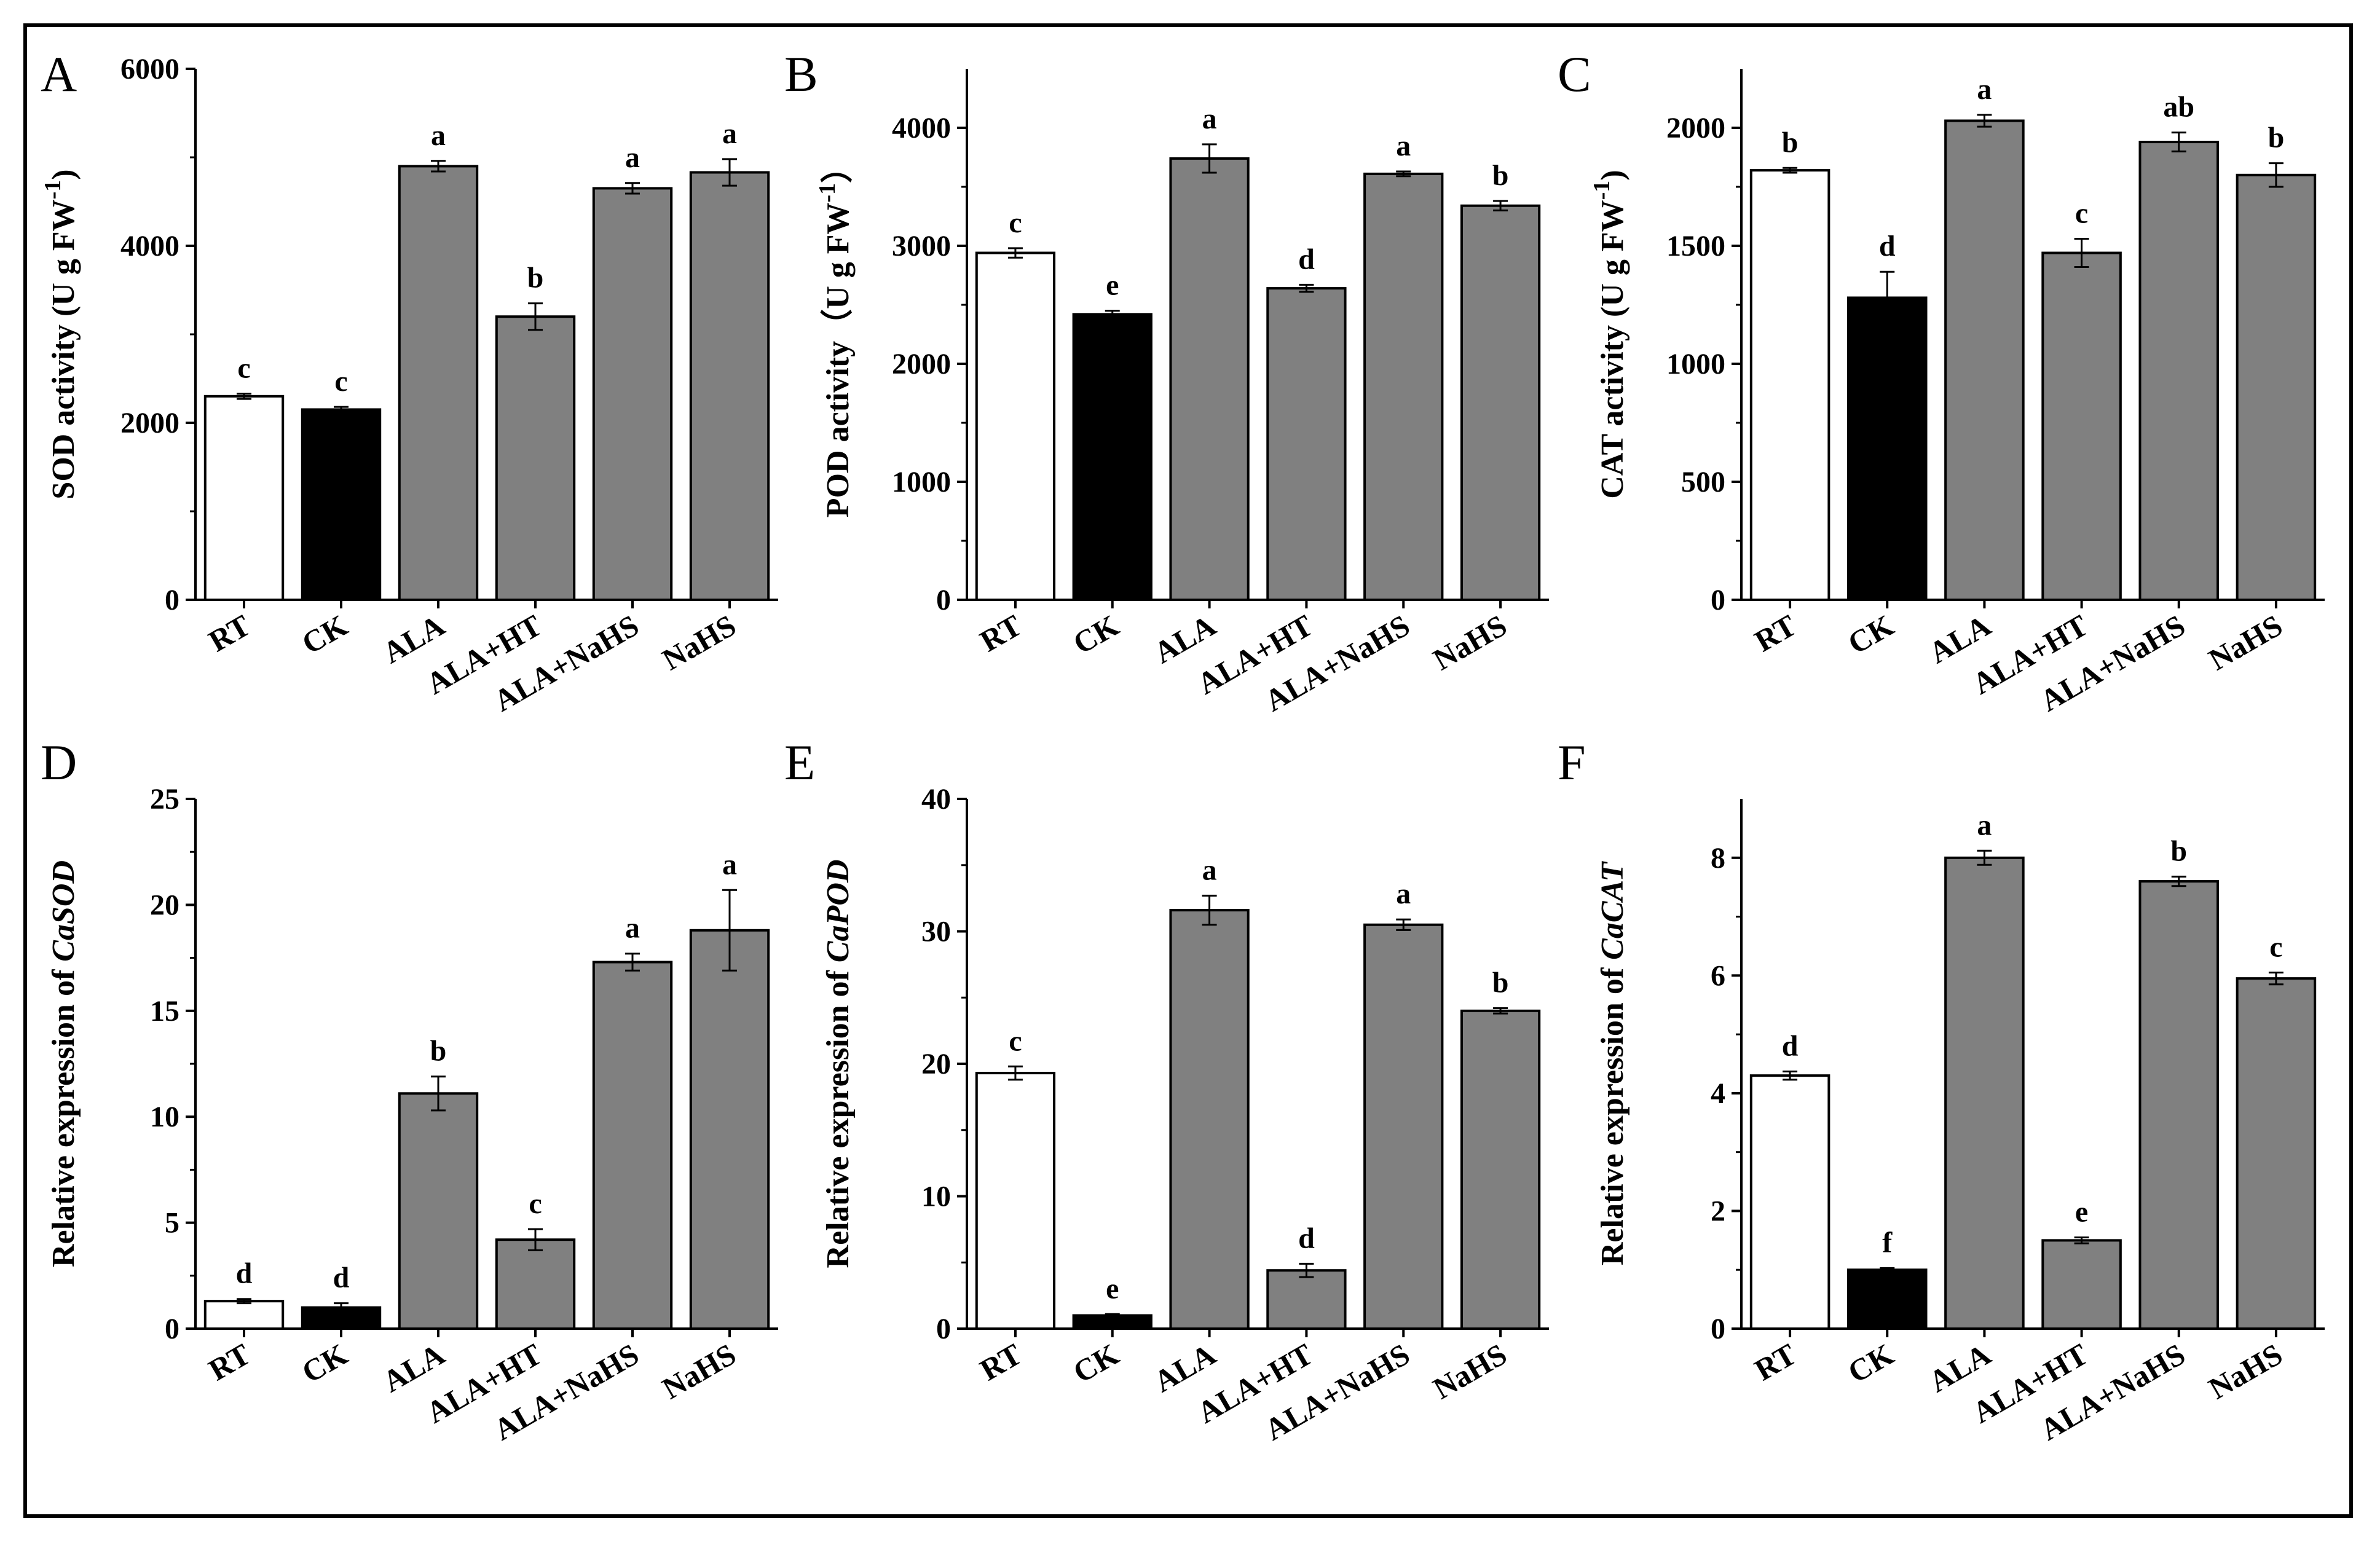  What do you see at coordinates (1703, 482) in the screenshot?
I see `y-tick-label: 500` at bounding box center [1703, 482].